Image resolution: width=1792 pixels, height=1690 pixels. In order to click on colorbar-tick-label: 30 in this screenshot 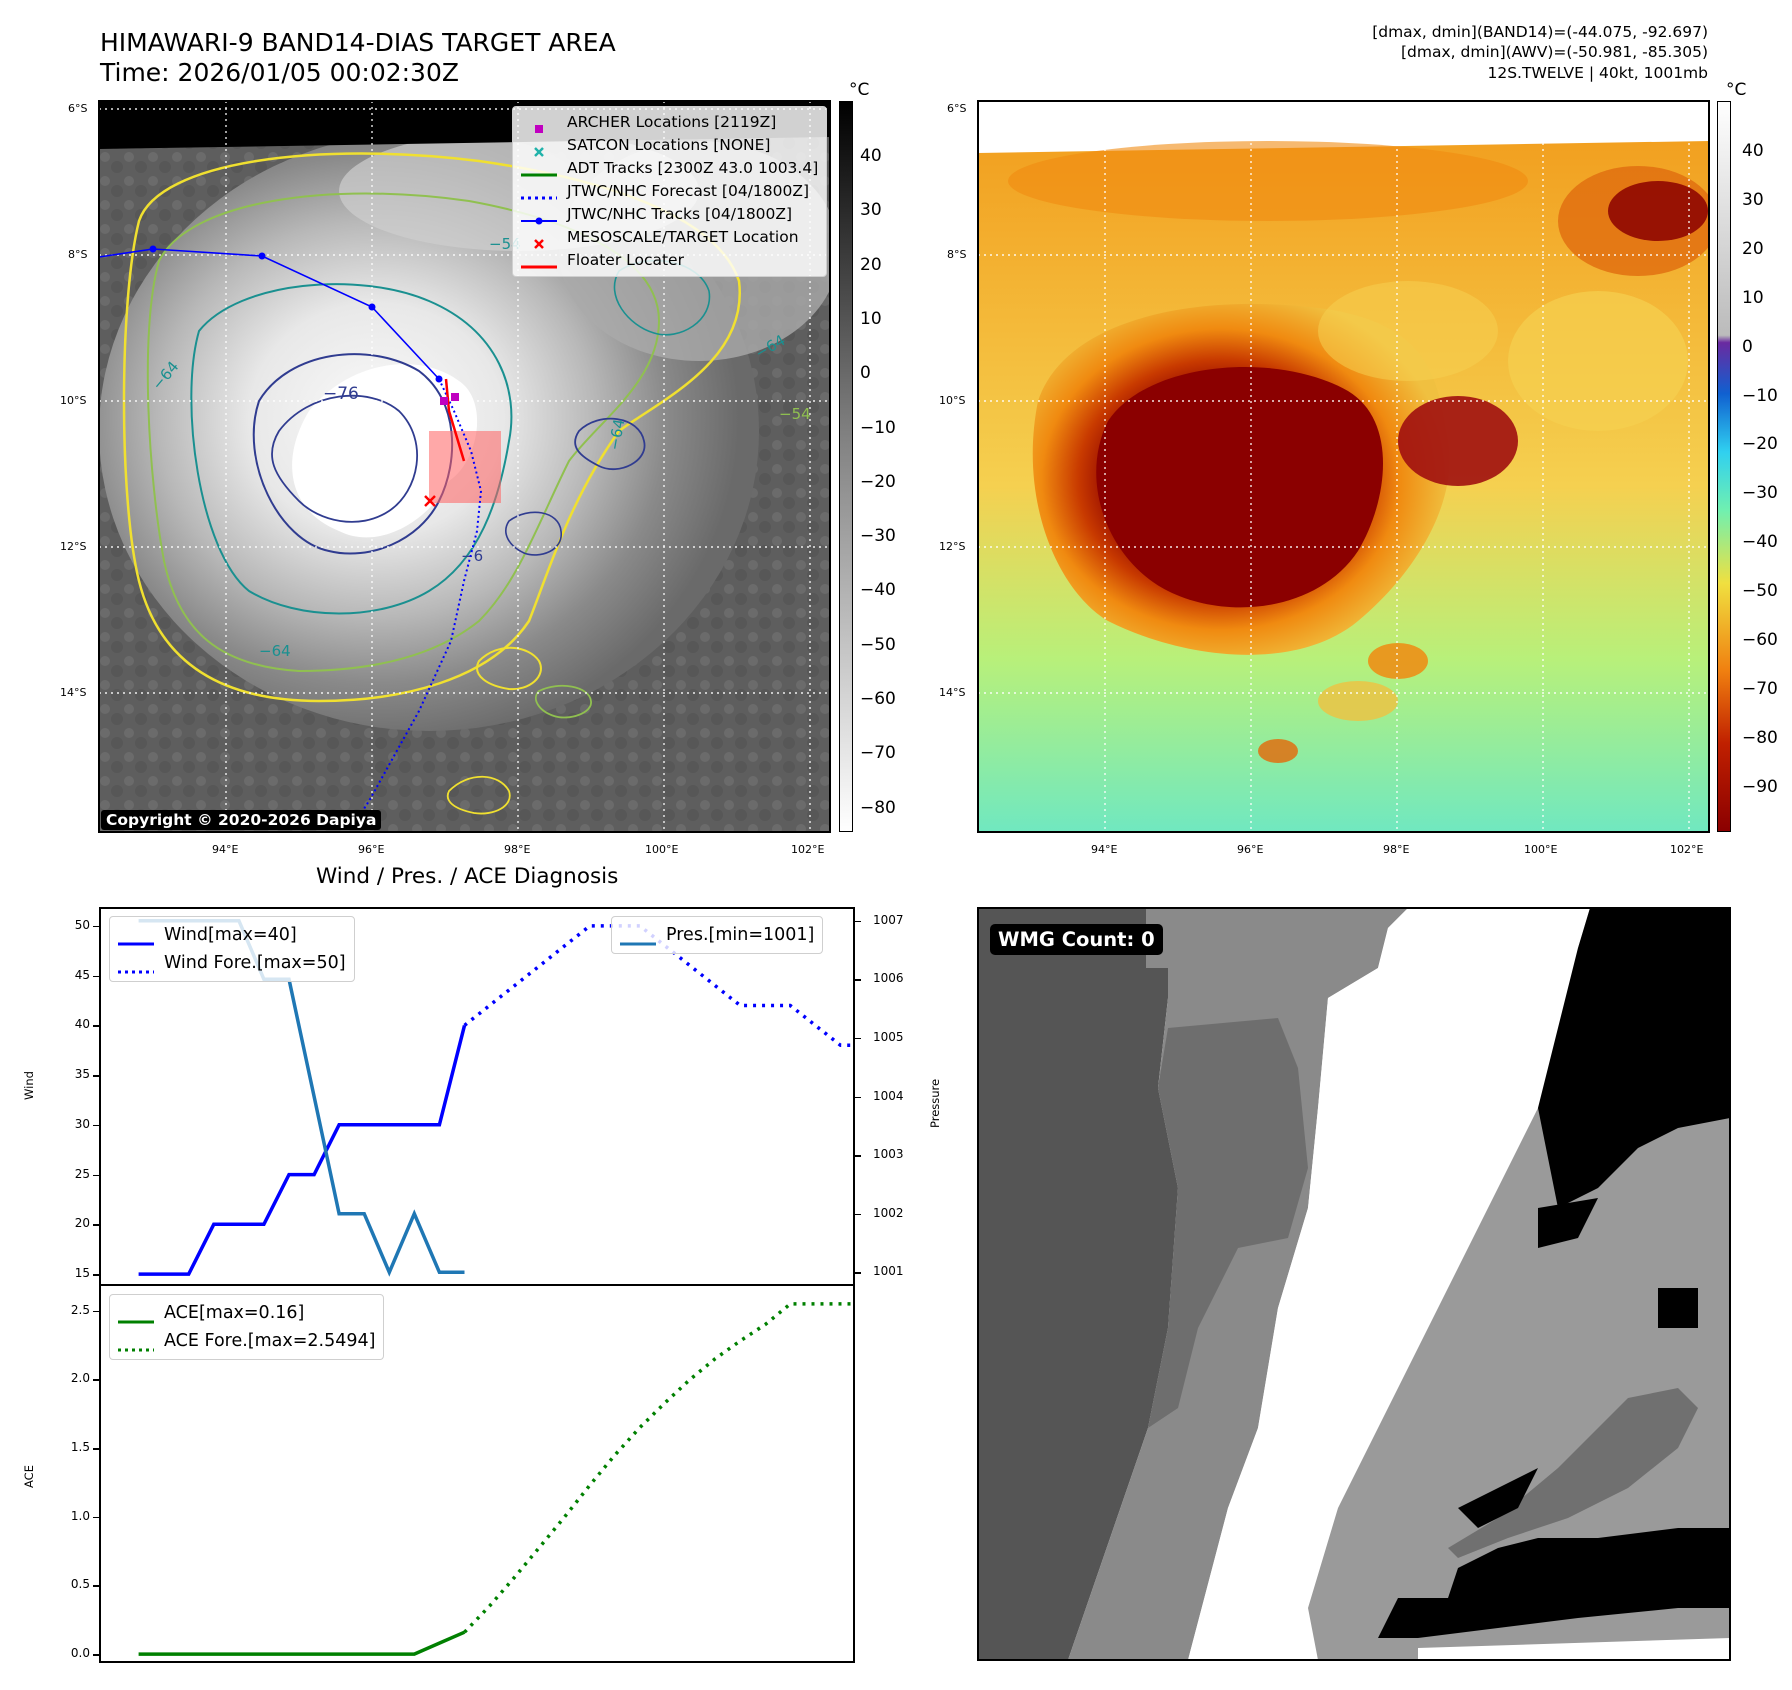, I will do `click(871, 210)`.